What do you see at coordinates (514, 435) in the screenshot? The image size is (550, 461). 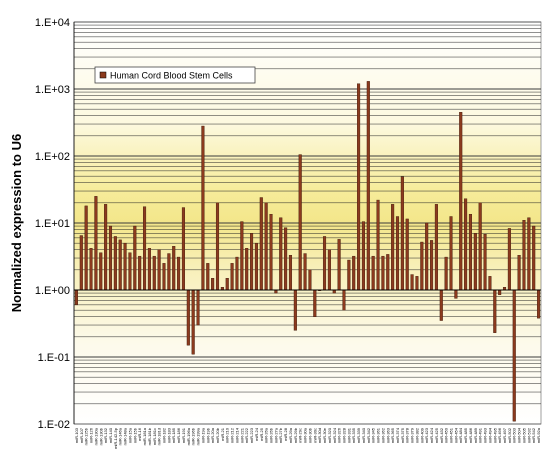 I see `x-tick-label: miR-503` at bounding box center [514, 435].